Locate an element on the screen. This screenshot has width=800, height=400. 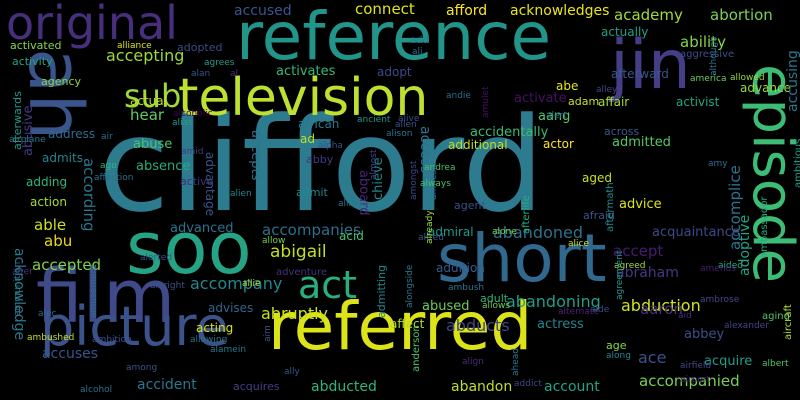
word: referred is located at coordinates (400, 326).